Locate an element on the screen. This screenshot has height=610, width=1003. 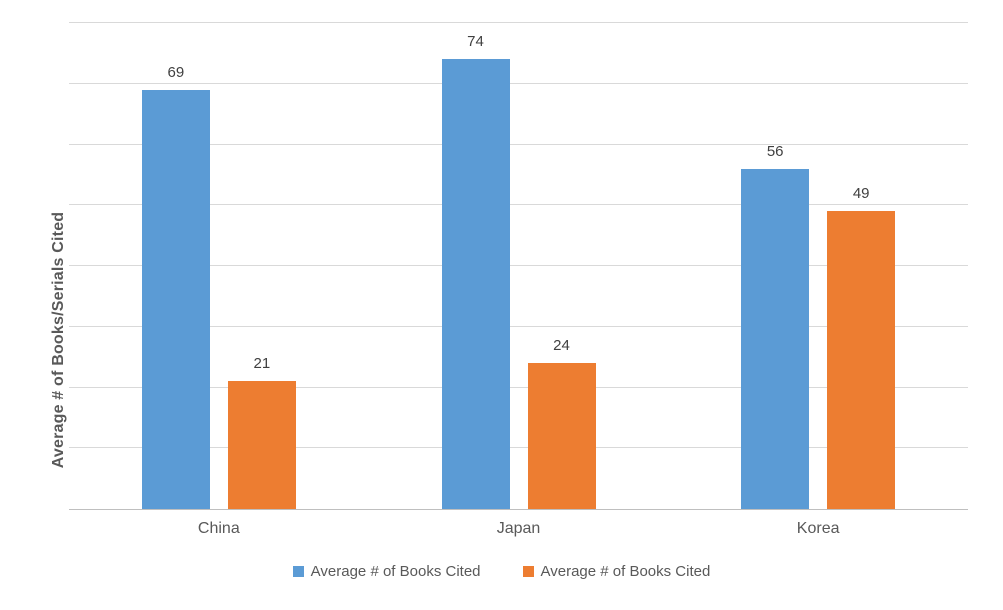
x-axis-labels: China Japan Korea is located at coordinates (518, 531).